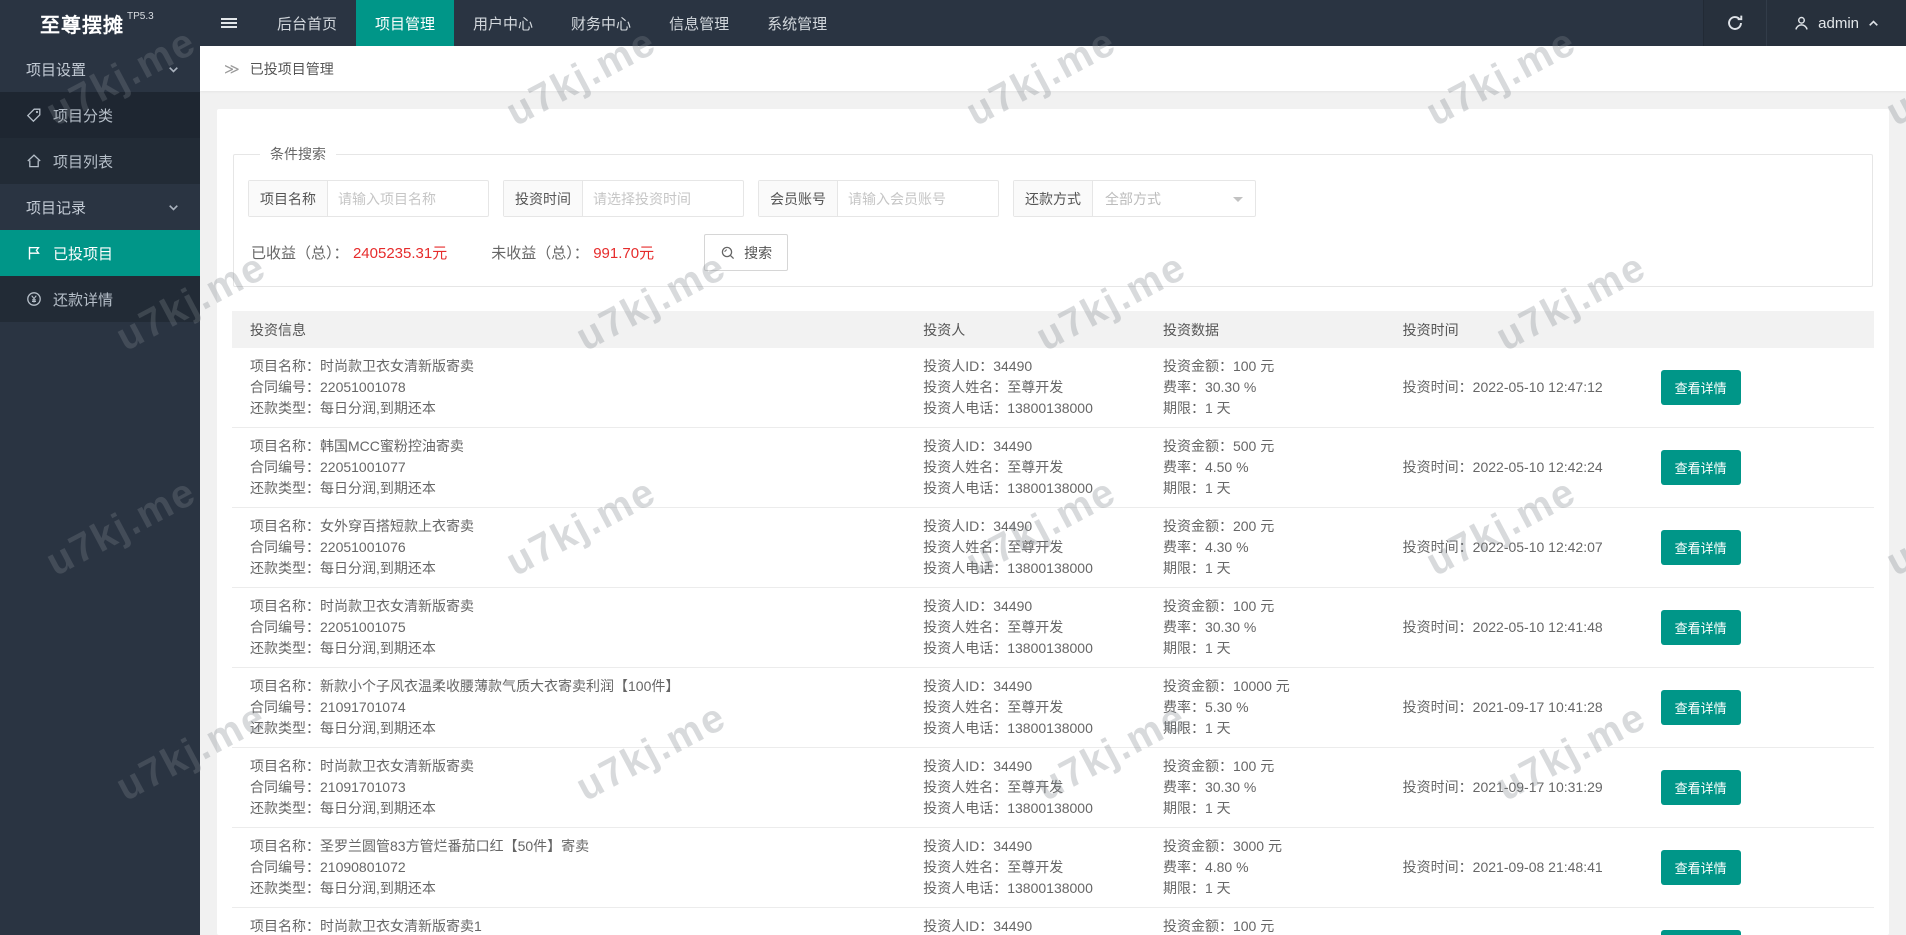  What do you see at coordinates (503, 24) in the screenshot?
I see `nav-tab: 用户中心` at bounding box center [503, 24].